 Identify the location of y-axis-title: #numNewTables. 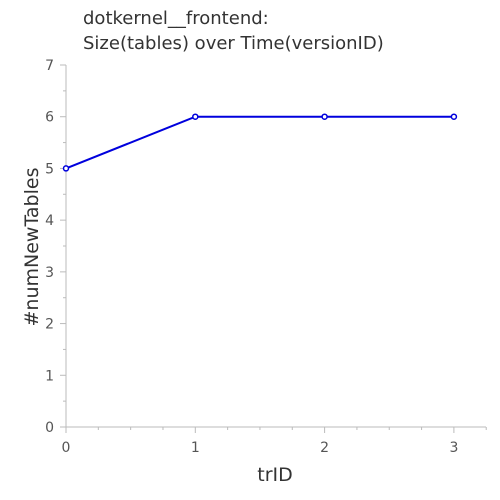
(32, 247).